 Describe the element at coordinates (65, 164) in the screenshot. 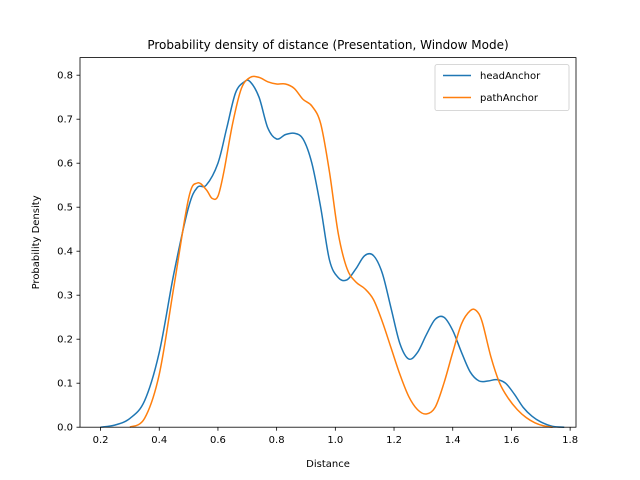

I see `y-tick-label: 0.6` at that location.